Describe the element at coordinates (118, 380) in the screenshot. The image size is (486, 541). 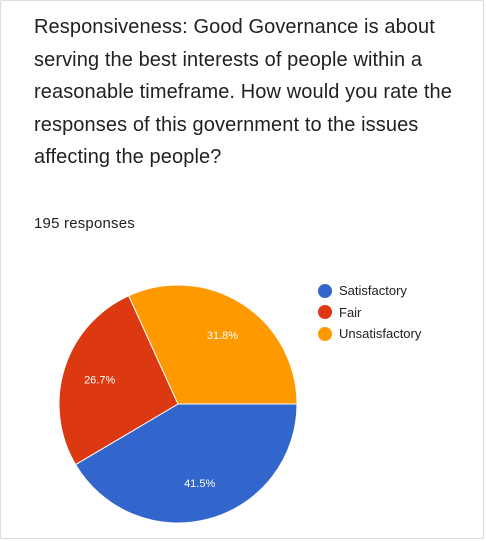
I see `pie-slice-fair` at that location.